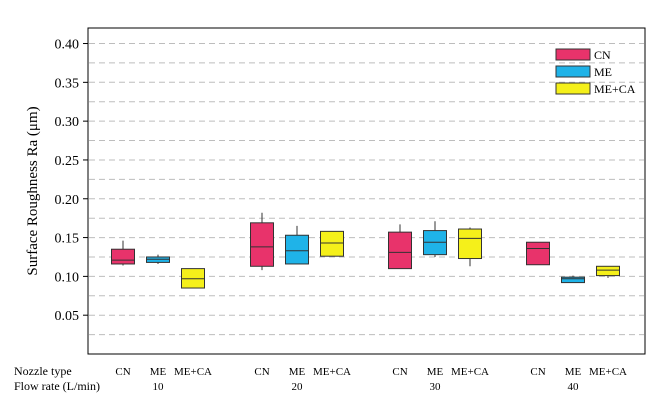 The width and height of the screenshot is (657, 405). I want to click on y-tick-label: 0.30, so click(67, 122).